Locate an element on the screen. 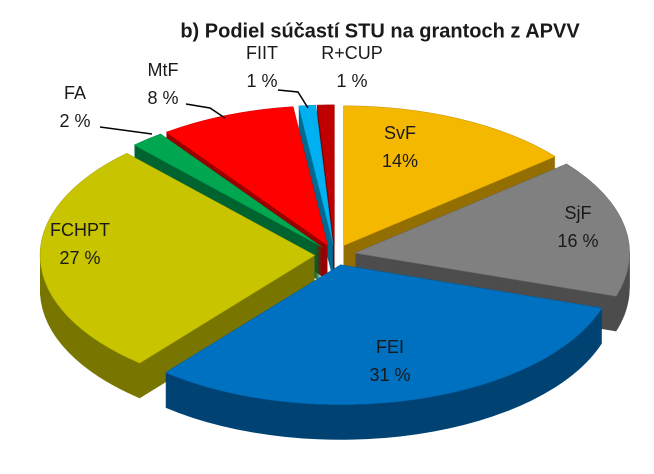 The height and width of the screenshot is (474, 654). slice-label: MtF is located at coordinates (163, 70).